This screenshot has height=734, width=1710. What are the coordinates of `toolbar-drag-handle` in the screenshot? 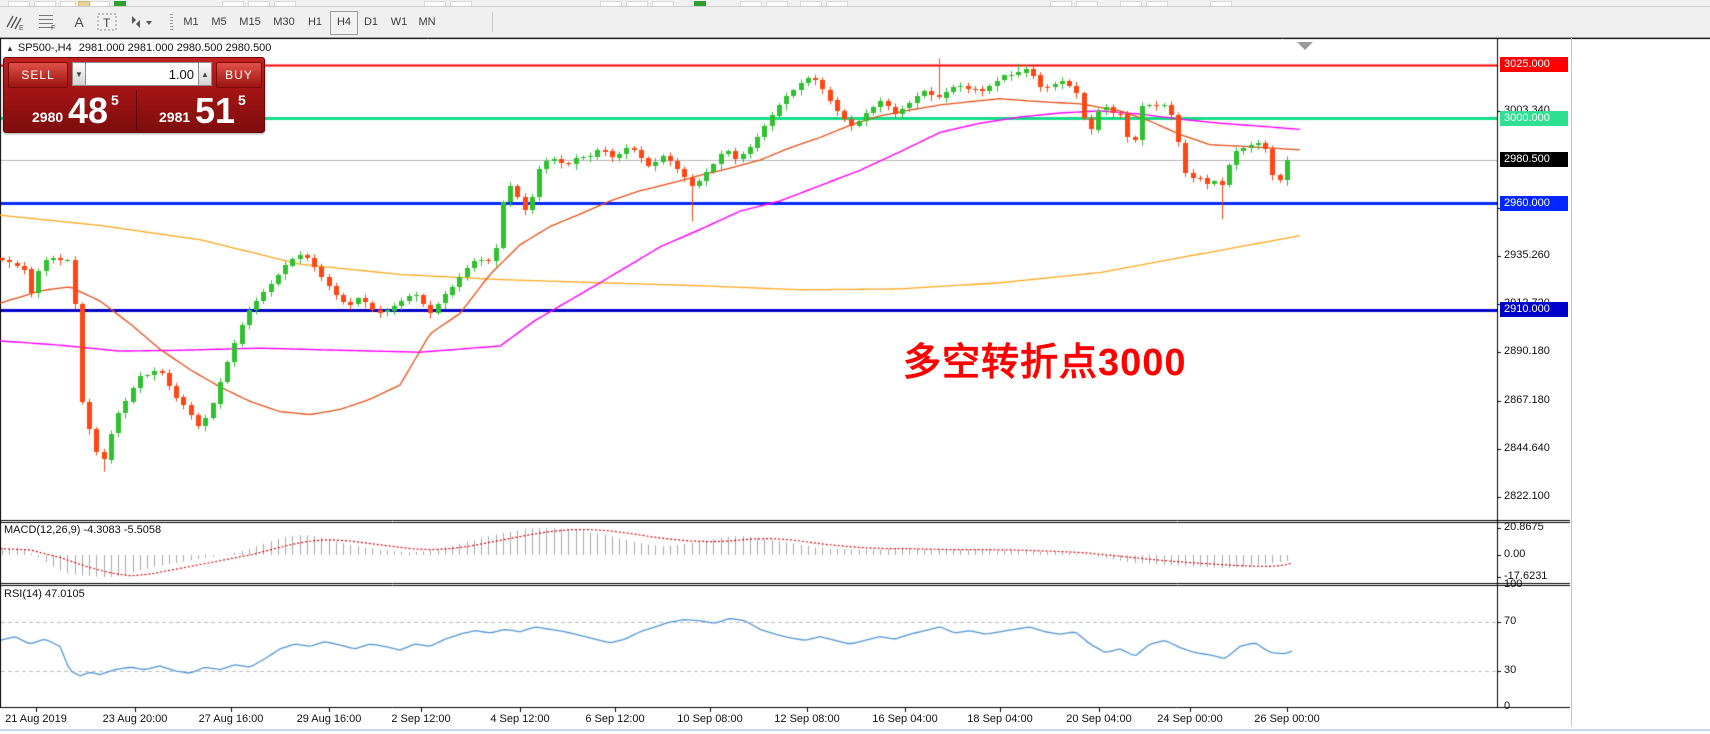 It's located at (171, 22).